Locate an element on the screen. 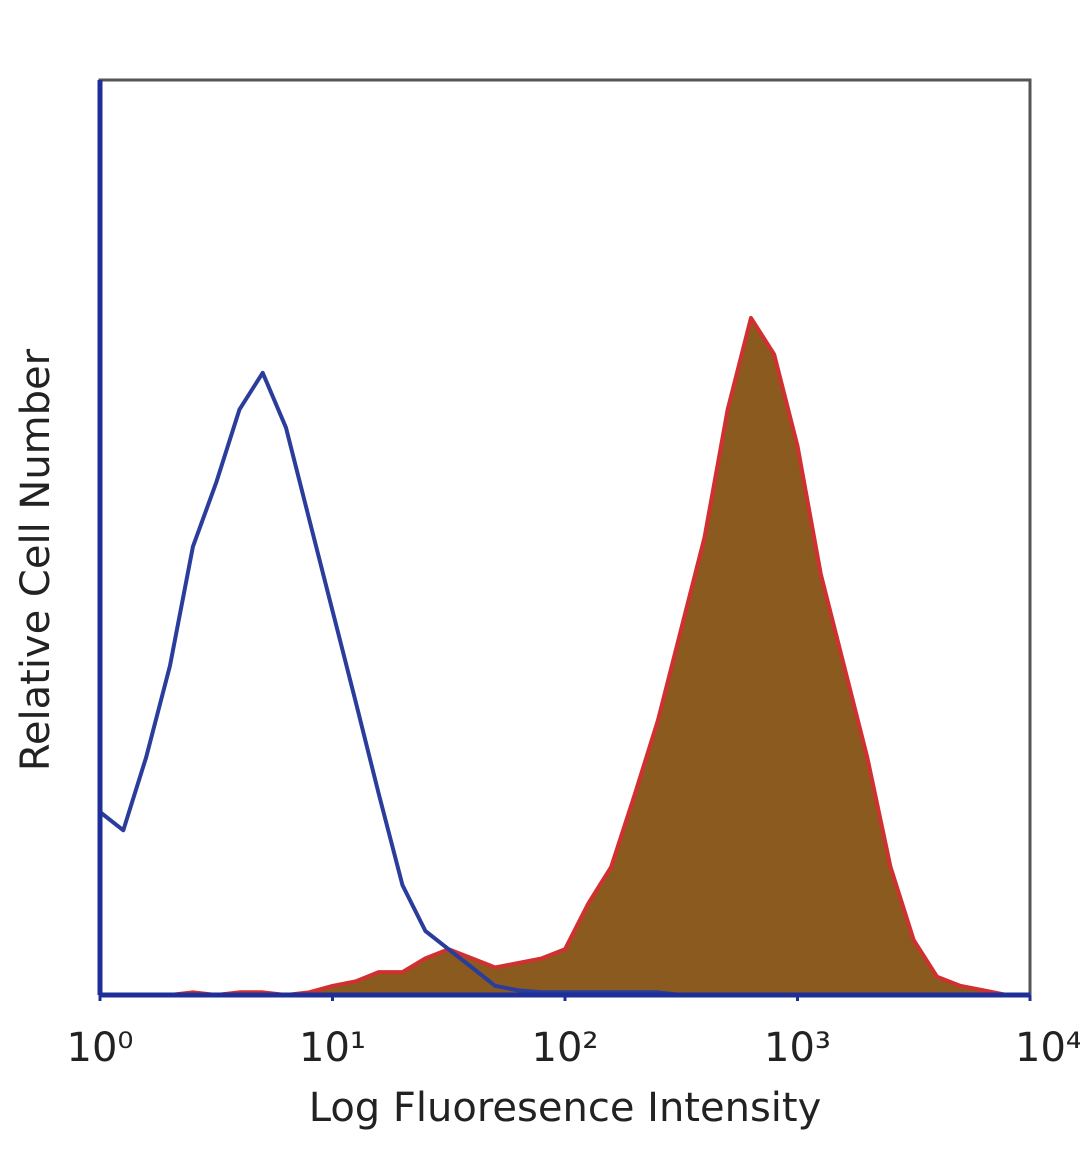 Image resolution: width=1080 pixels, height=1169 pixels. x-axis-label: Log Fluoresence Intensity is located at coordinates (565, 1108).